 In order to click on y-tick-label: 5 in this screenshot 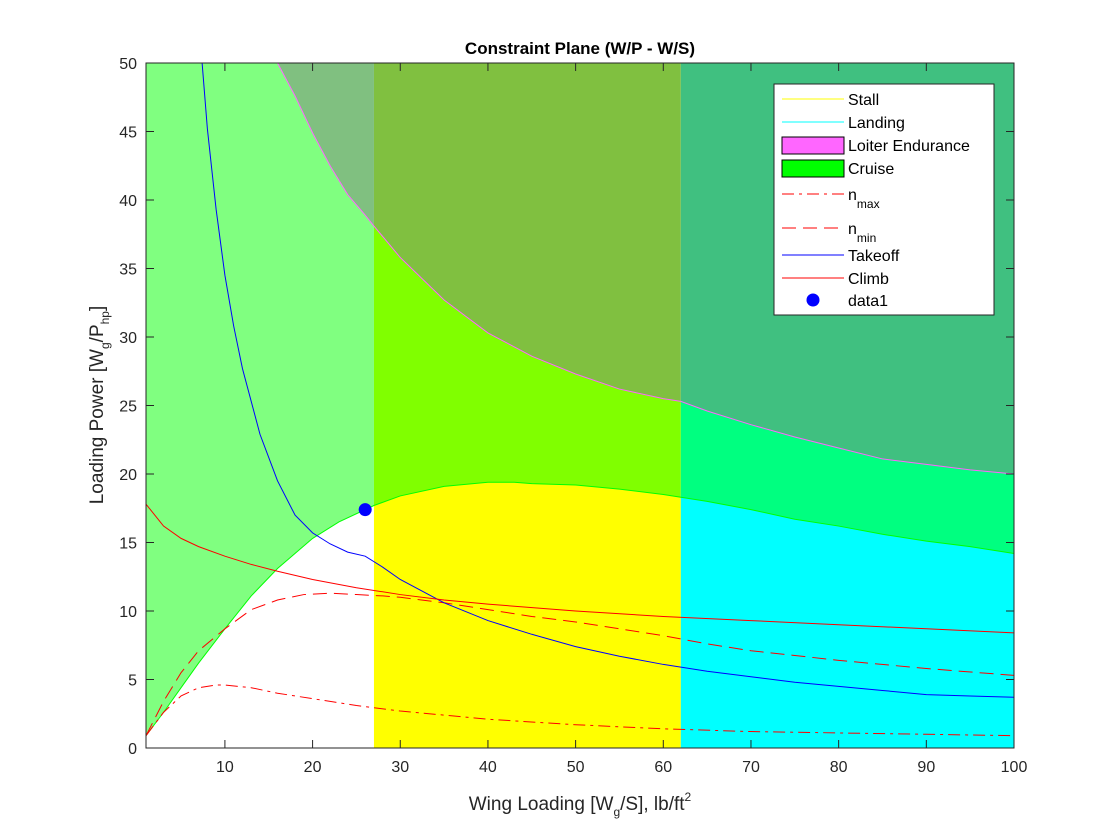, I will do `click(132, 681)`.